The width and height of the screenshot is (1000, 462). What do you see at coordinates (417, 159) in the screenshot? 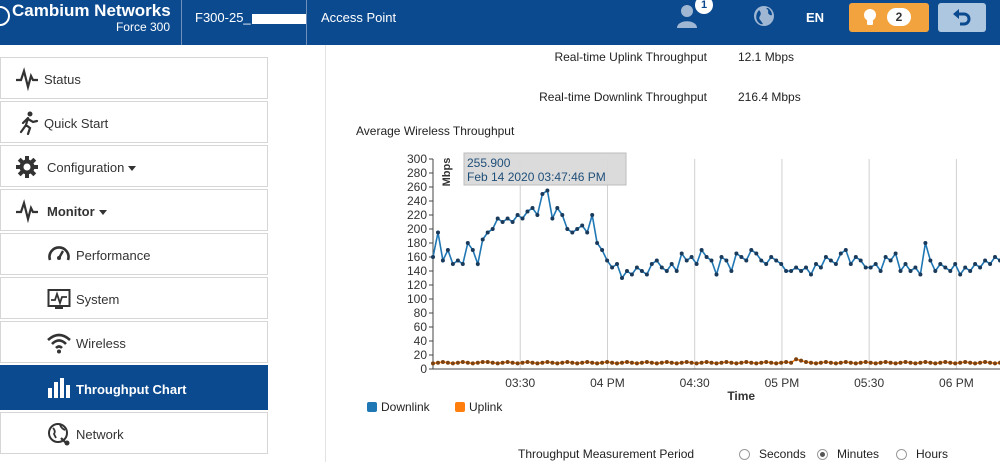
I see `y-tick-label: 300` at bounding box center [417, 159].